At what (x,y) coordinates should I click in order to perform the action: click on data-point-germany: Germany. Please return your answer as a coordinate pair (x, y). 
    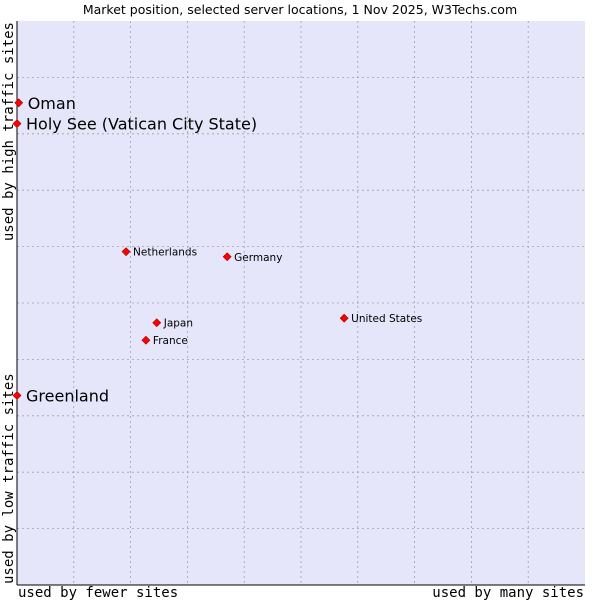
    Looking at the image, I should click on (252, 258).